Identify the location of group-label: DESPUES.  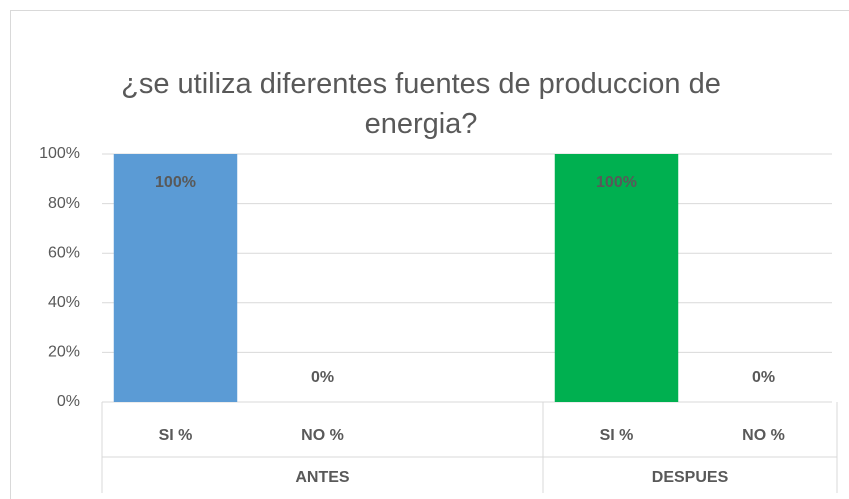
(690, 477).